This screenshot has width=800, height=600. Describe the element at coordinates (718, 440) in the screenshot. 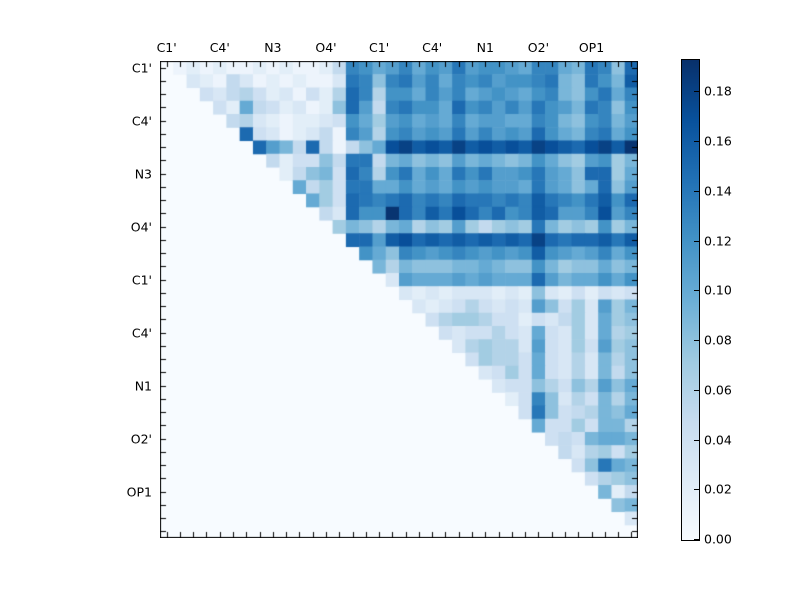

I see `colorbar-tick-label: 0.04` at that location.